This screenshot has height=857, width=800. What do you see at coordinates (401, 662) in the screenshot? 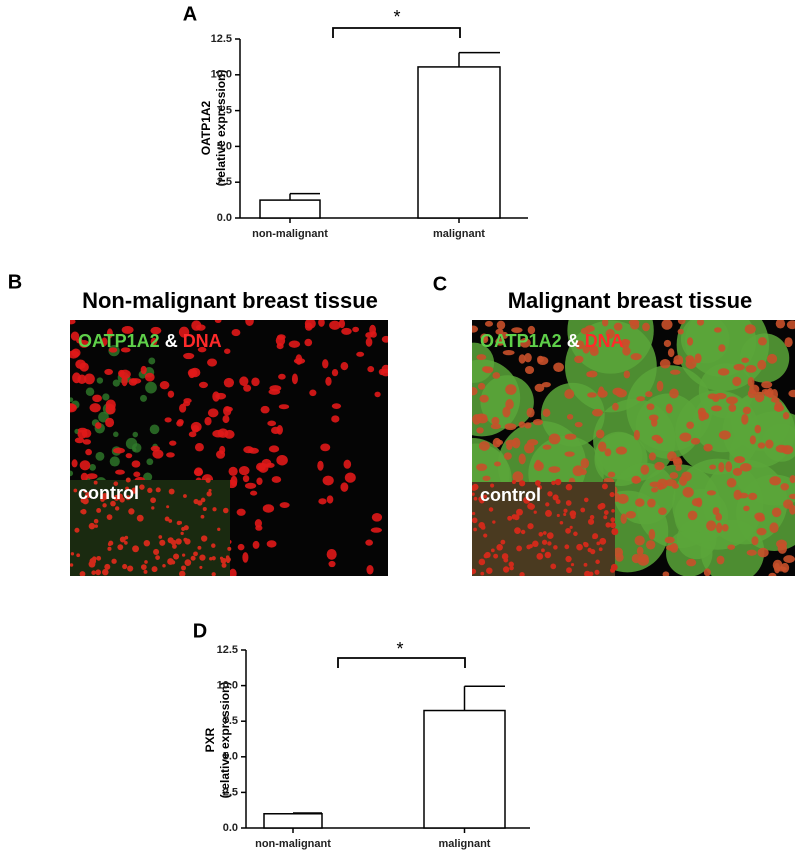
I see `significance-bracket` at bounding box center [401, 662].